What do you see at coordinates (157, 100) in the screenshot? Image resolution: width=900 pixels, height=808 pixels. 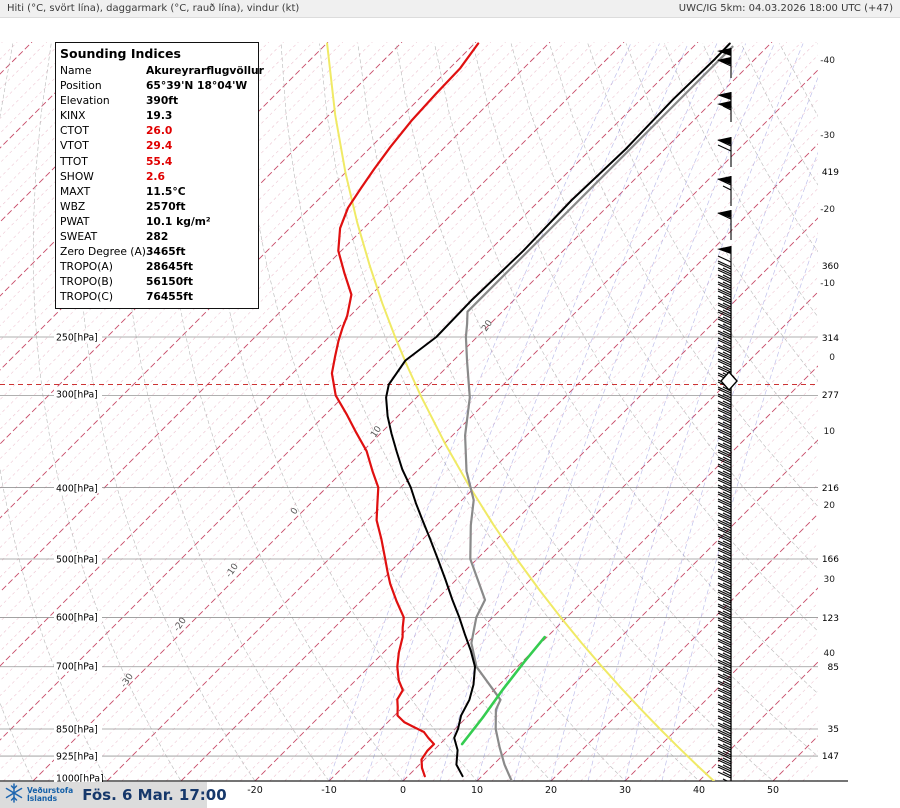 I see `index-row: Elevation 390ft` at bounding box center [157, 100].